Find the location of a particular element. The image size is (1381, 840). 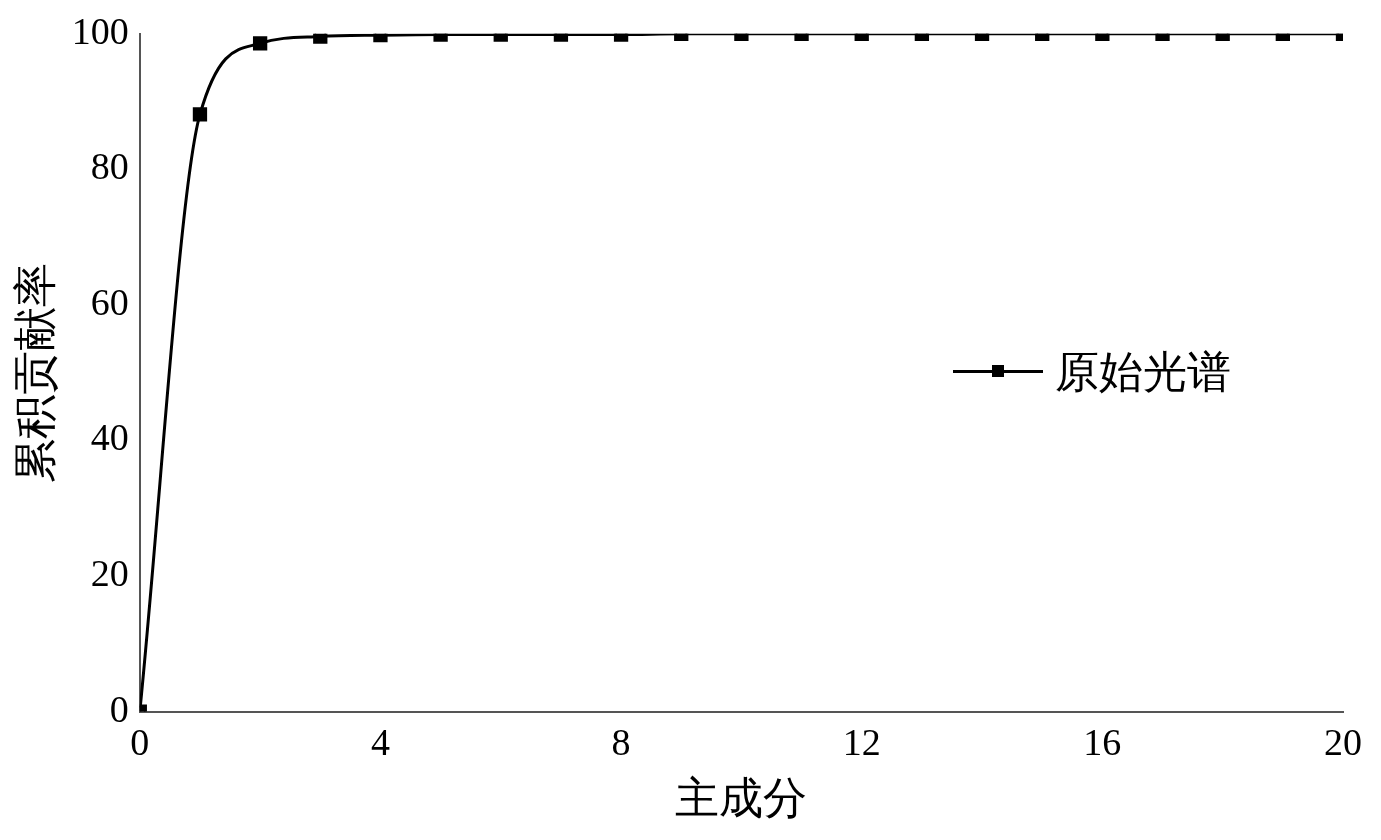

y-tick-label: 100 is located at coordinates (100, 30).